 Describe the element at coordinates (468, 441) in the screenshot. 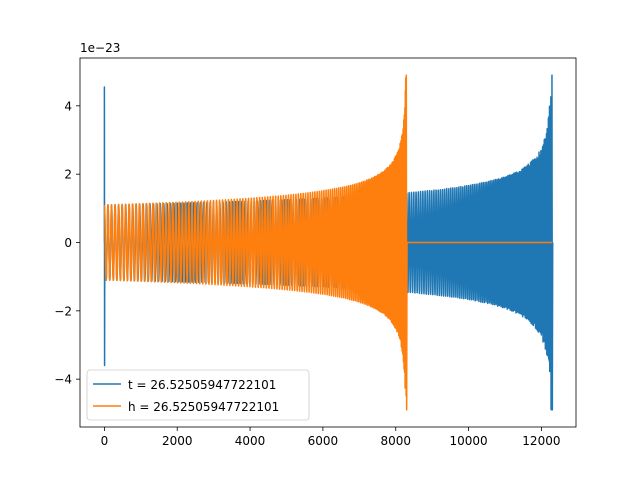

I see `x-tick-label: 10000` at that location.